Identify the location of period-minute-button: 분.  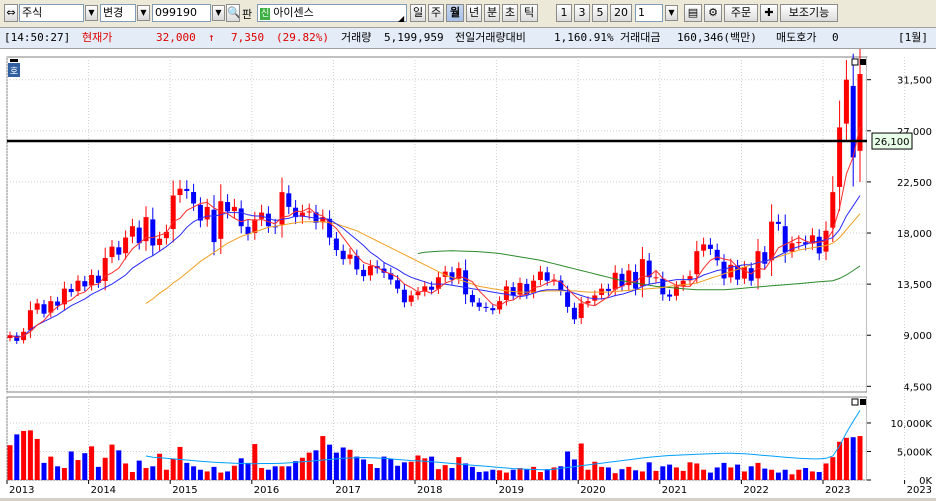
(492, 13).